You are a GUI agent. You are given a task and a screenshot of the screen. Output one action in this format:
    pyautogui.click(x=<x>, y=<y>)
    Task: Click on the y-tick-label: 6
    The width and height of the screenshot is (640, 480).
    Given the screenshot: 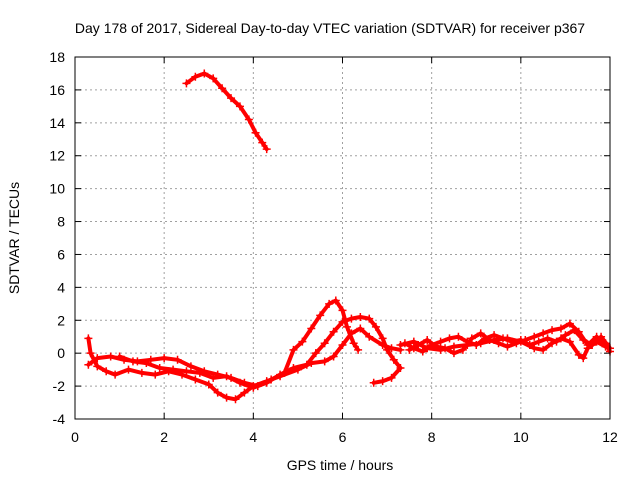 What is the action you would take?
    pyautogui.click(x=61, y=254)
    